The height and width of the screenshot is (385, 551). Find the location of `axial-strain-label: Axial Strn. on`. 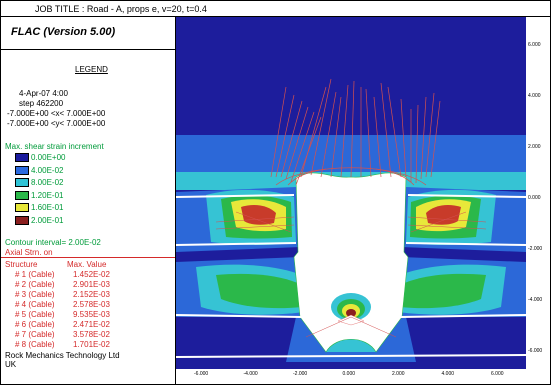

axial-strain-label: Axial Strn. on is located at coordinates (29, 252).